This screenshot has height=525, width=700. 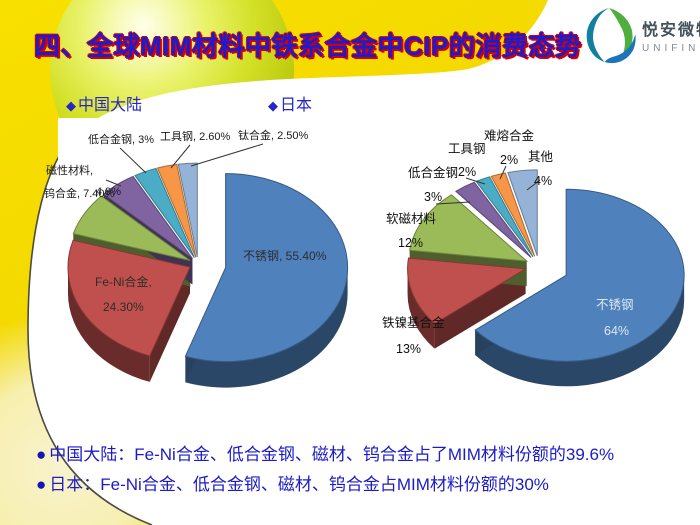 I want to click on slice-label-titanium-alloy: 钛合金, 2.50%, so click(x=273, y=136).